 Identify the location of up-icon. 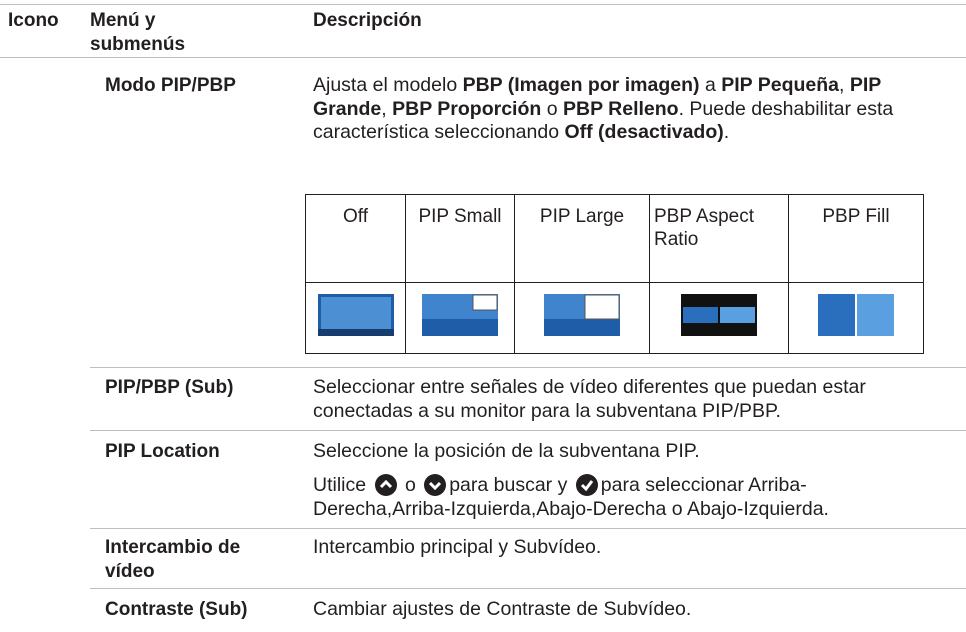
(385, 485).